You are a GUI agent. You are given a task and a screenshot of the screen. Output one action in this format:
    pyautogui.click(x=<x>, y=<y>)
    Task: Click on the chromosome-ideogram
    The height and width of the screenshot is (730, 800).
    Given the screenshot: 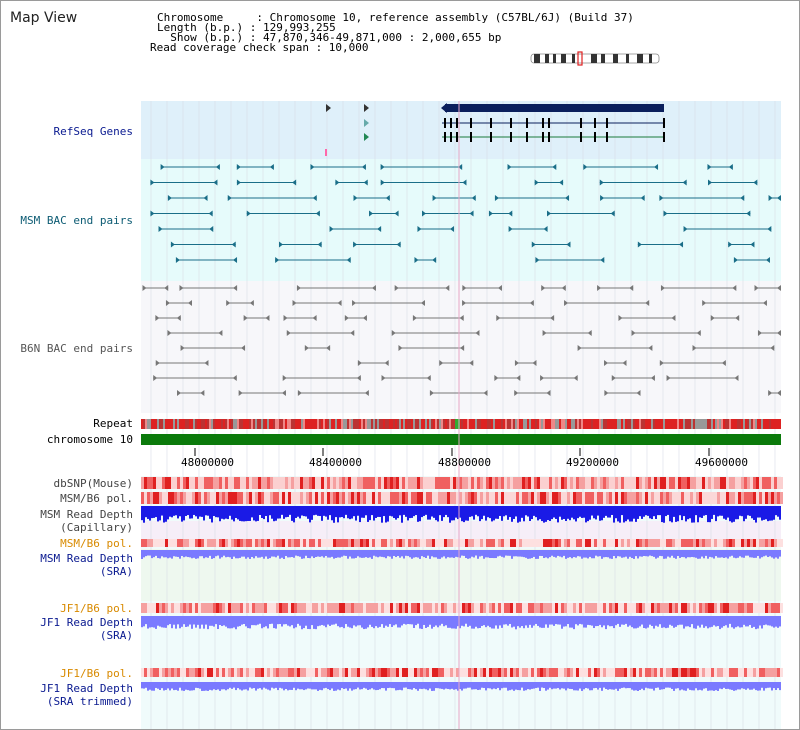 What is the action you would take?
    pyautogui.click(x=595, y=58)
    